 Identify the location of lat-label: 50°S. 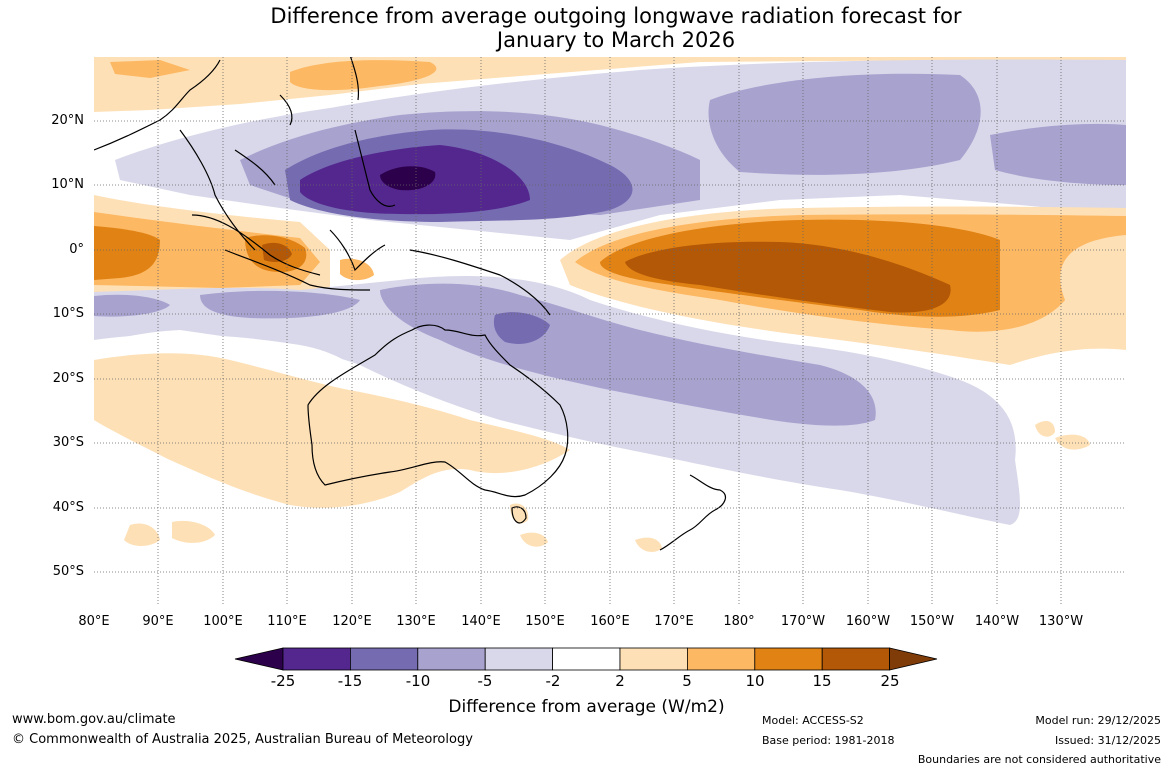
(68, 571).